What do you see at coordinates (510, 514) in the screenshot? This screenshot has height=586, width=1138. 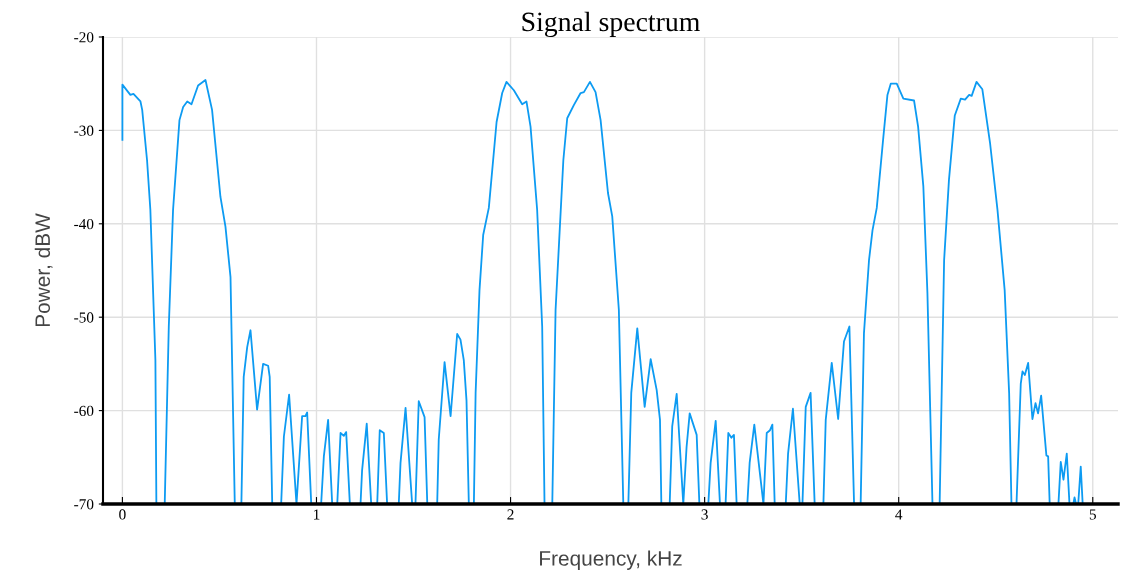 I see `x-tick-label: 2` at bounding box center [510, 514].